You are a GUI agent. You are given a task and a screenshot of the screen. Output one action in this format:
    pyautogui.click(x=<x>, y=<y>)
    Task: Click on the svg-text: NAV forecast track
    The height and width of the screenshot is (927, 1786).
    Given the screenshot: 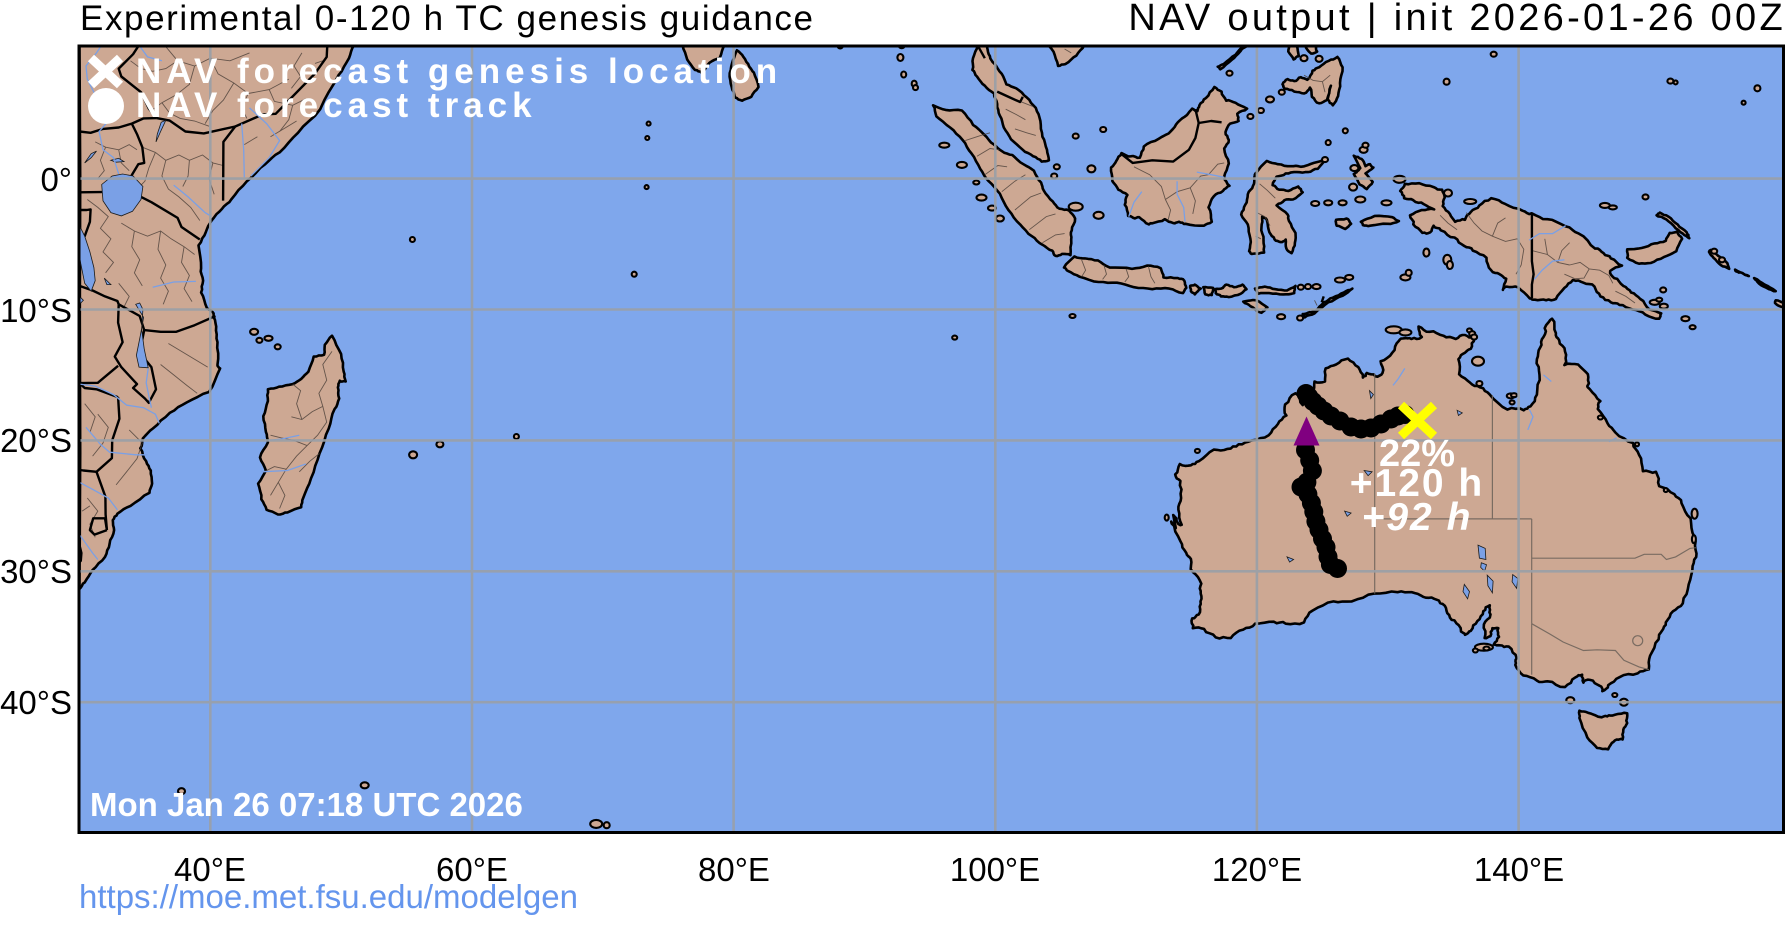 What is the action you would take?
    pyautogui.click(x=336, y=105)
    